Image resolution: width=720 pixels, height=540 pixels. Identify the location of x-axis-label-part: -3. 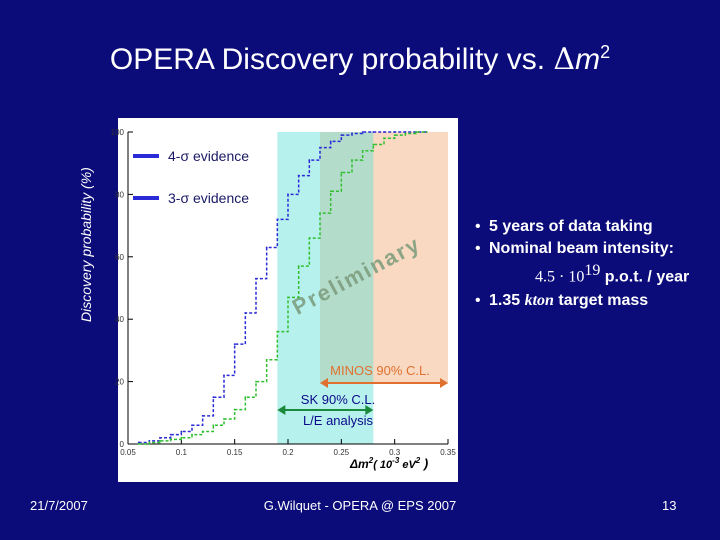
(396, 460).